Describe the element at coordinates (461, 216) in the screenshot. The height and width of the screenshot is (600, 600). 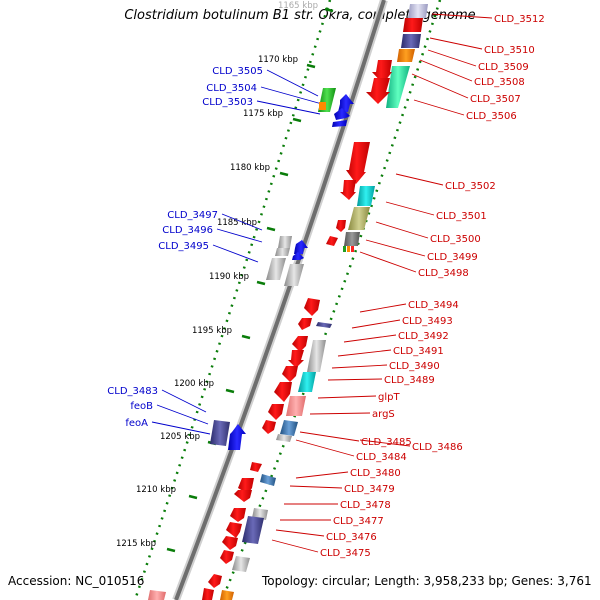
I see `reverse-gene-label: CLD_3501` at that location.